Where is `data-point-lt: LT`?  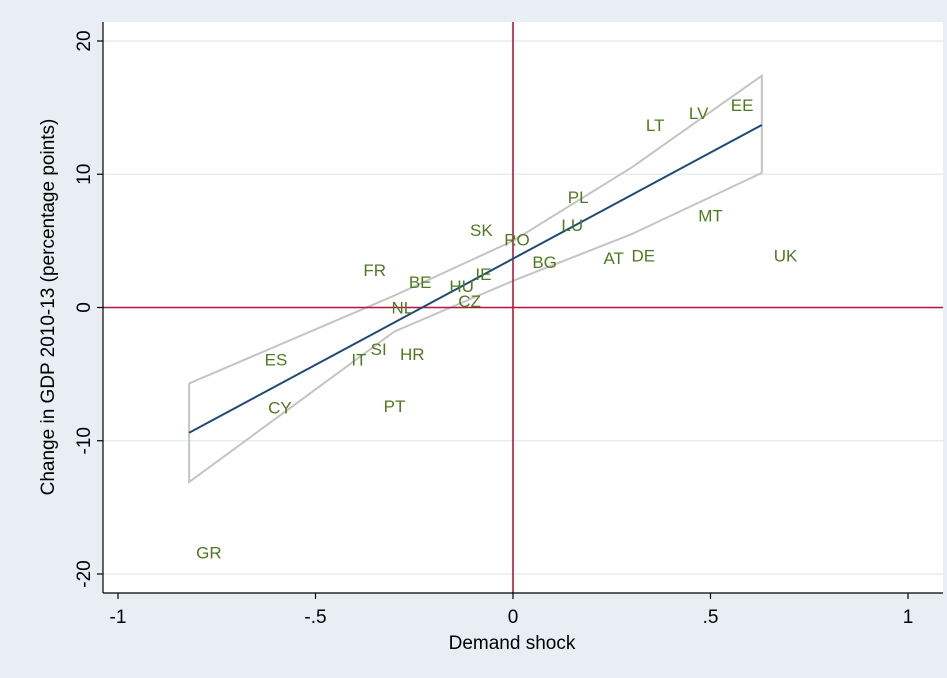 data-point-lt: LT is located at coordinates (655, 125).